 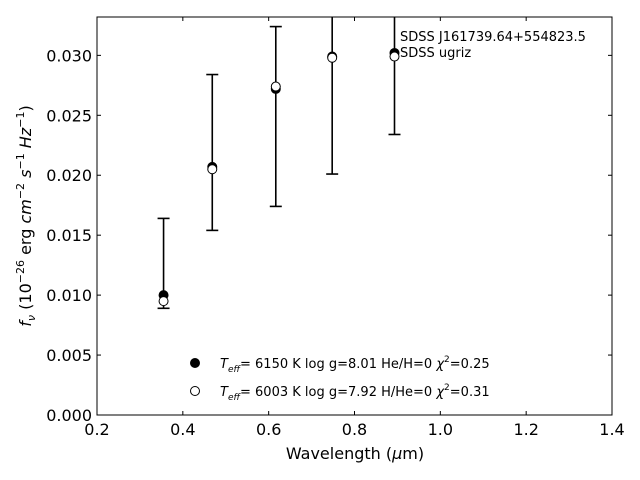 I want to click on y-tick-label: 0.005, so click(x=69, y=355).